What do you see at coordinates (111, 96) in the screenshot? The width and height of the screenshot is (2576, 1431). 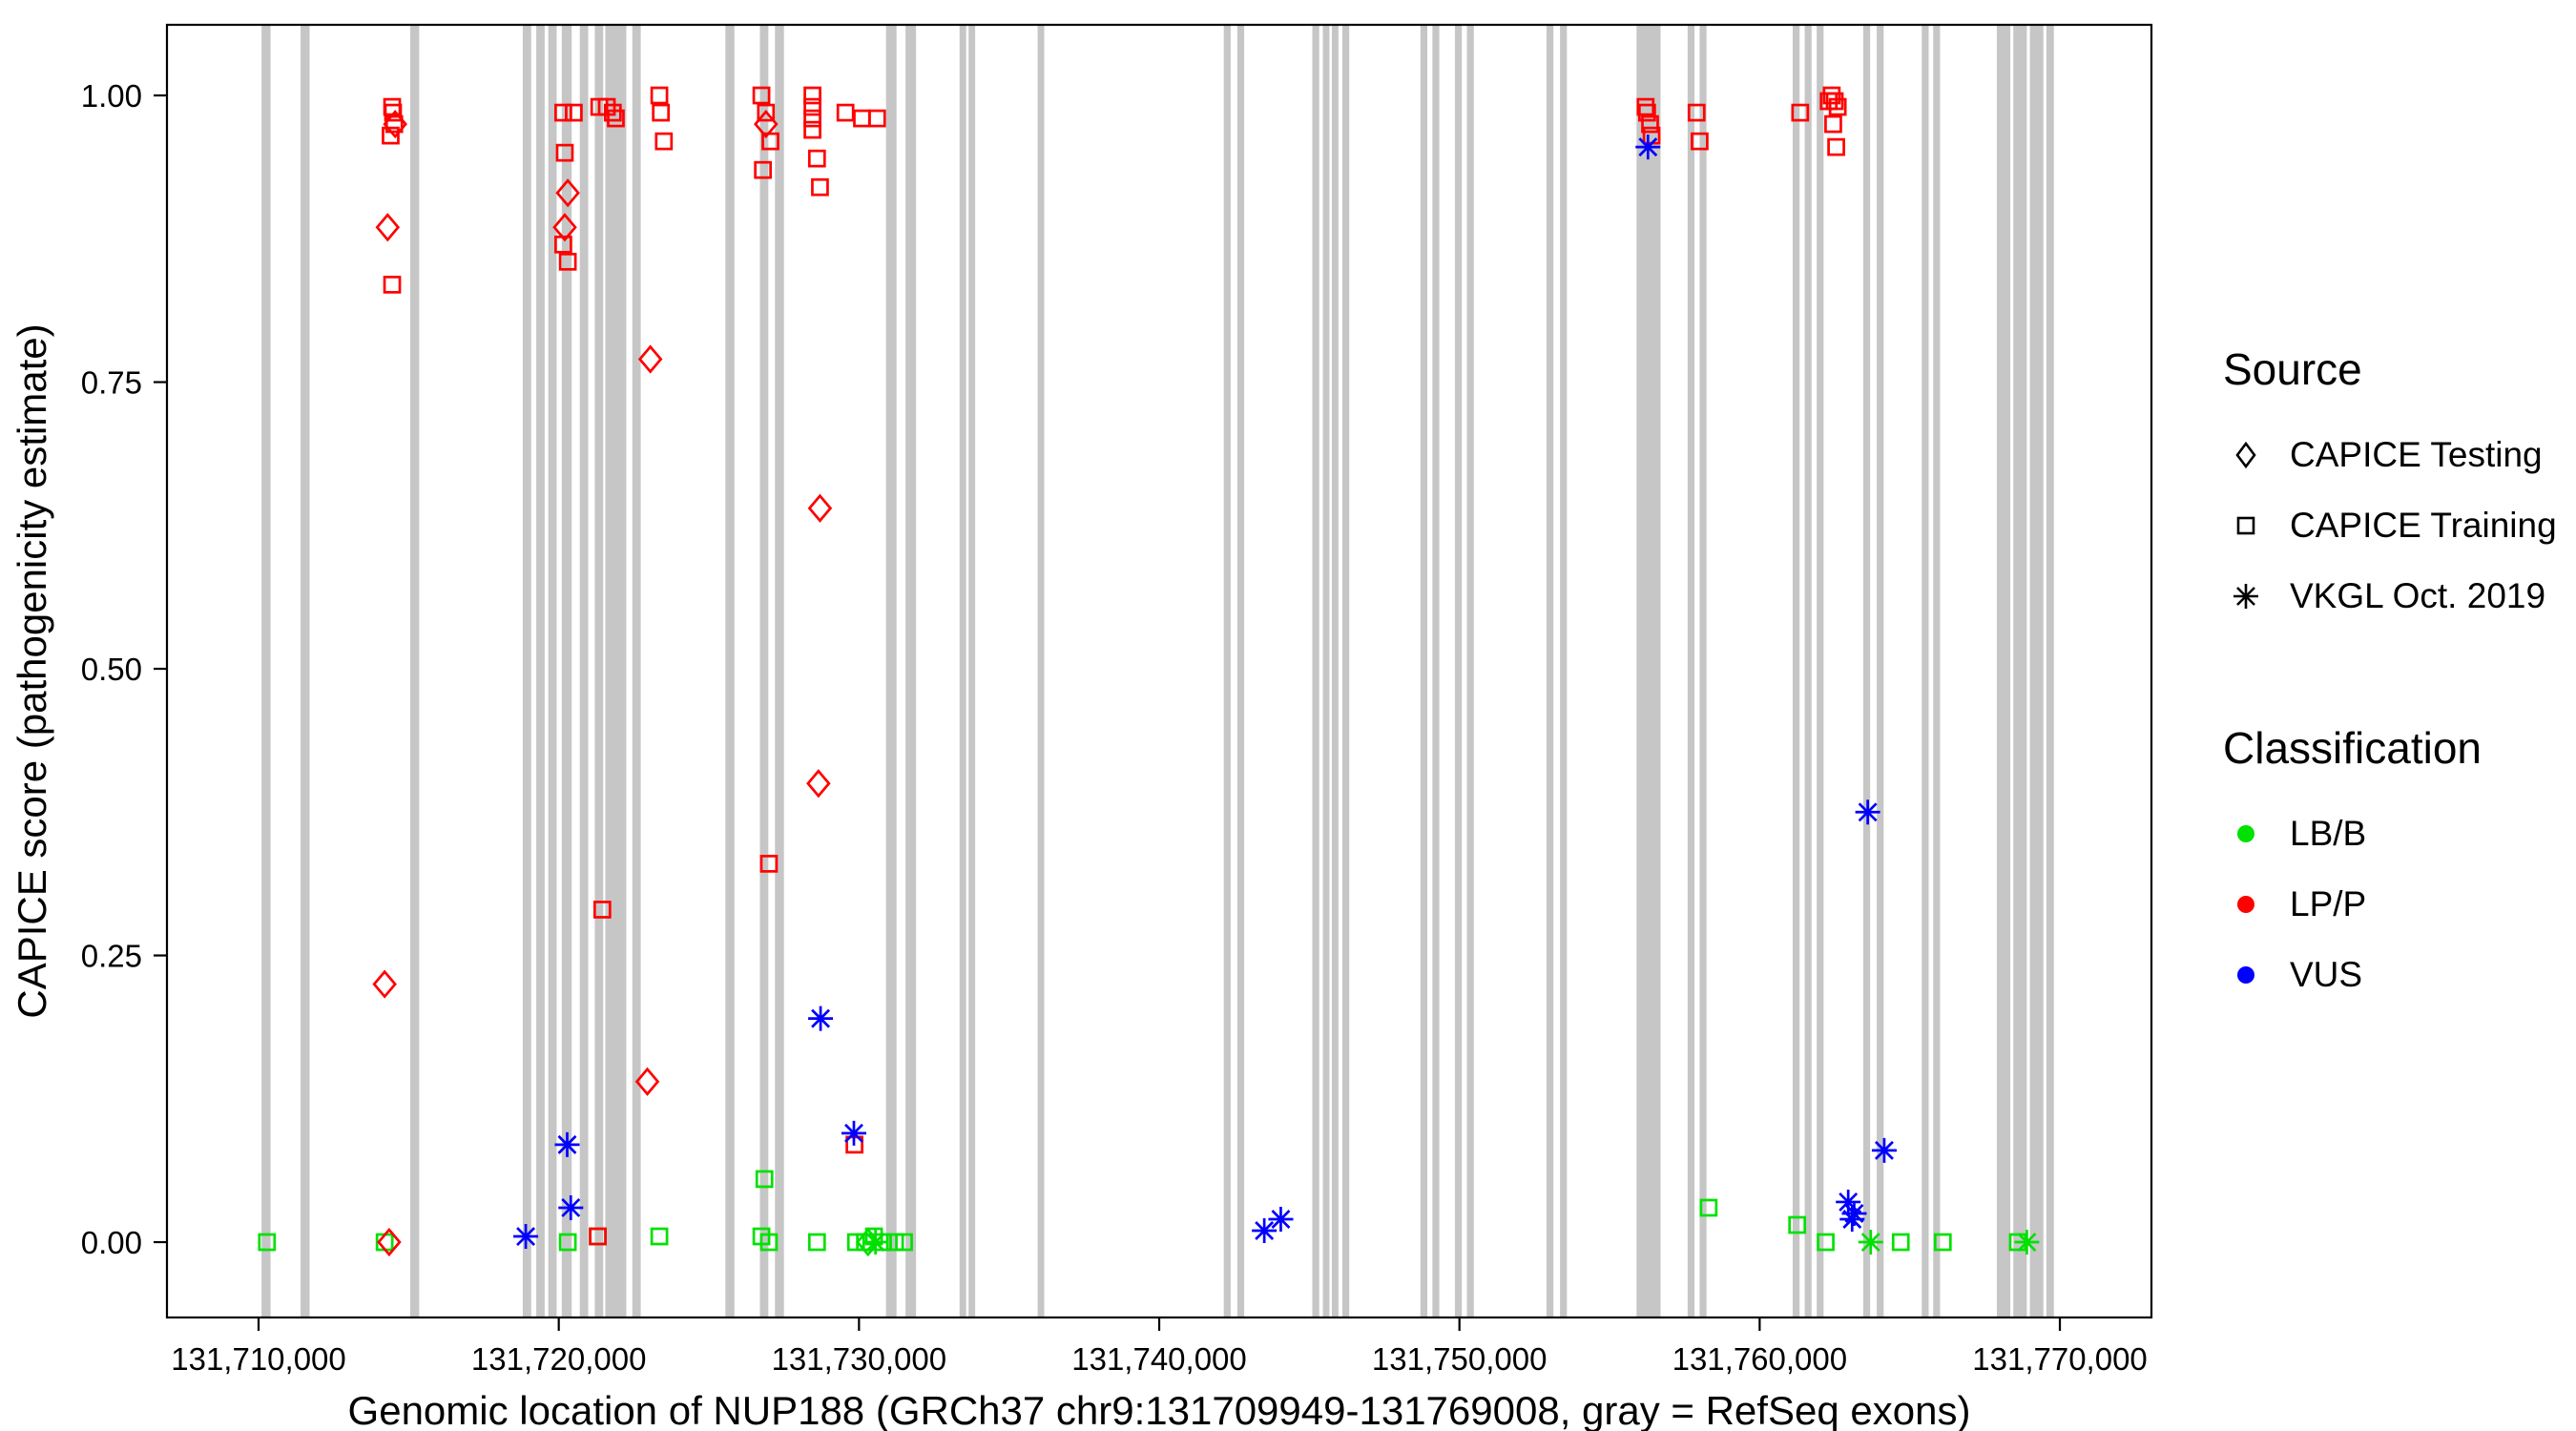 I see `y-tick-label: 1.00` at bounding box center [111, 96].